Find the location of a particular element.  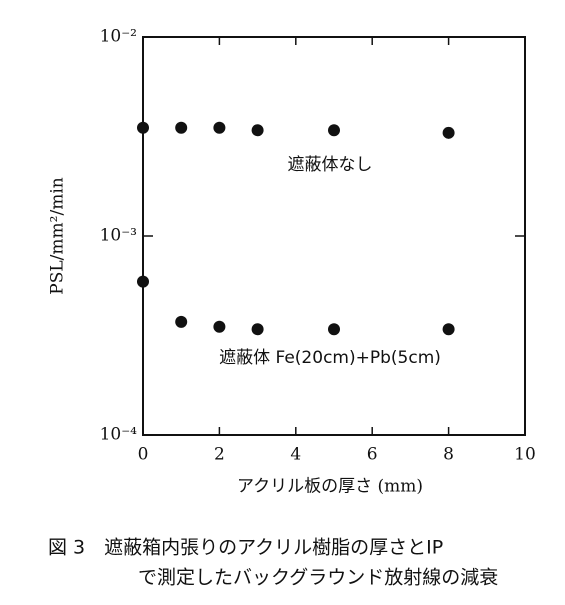

x-tick-label: 10 is located at coordinates (525, 455).